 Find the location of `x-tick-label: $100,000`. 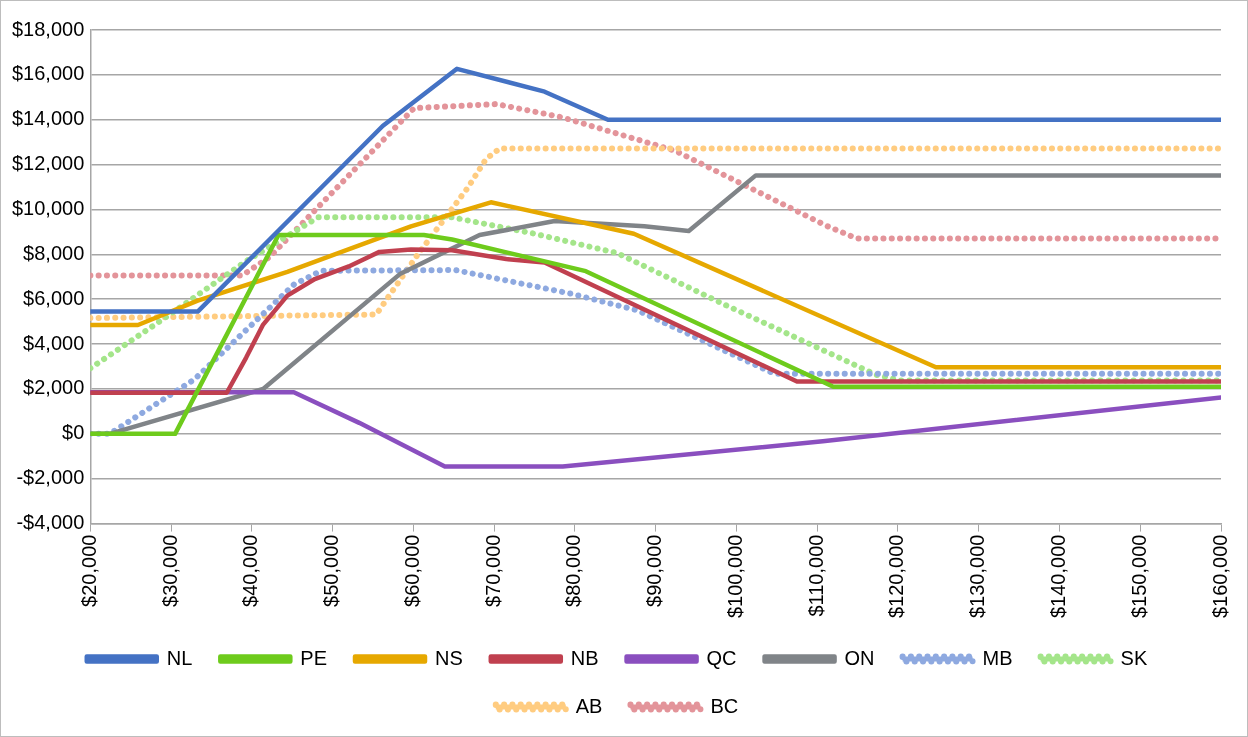

x-tick-label: $100,000 is located at coordinates (734, 576).